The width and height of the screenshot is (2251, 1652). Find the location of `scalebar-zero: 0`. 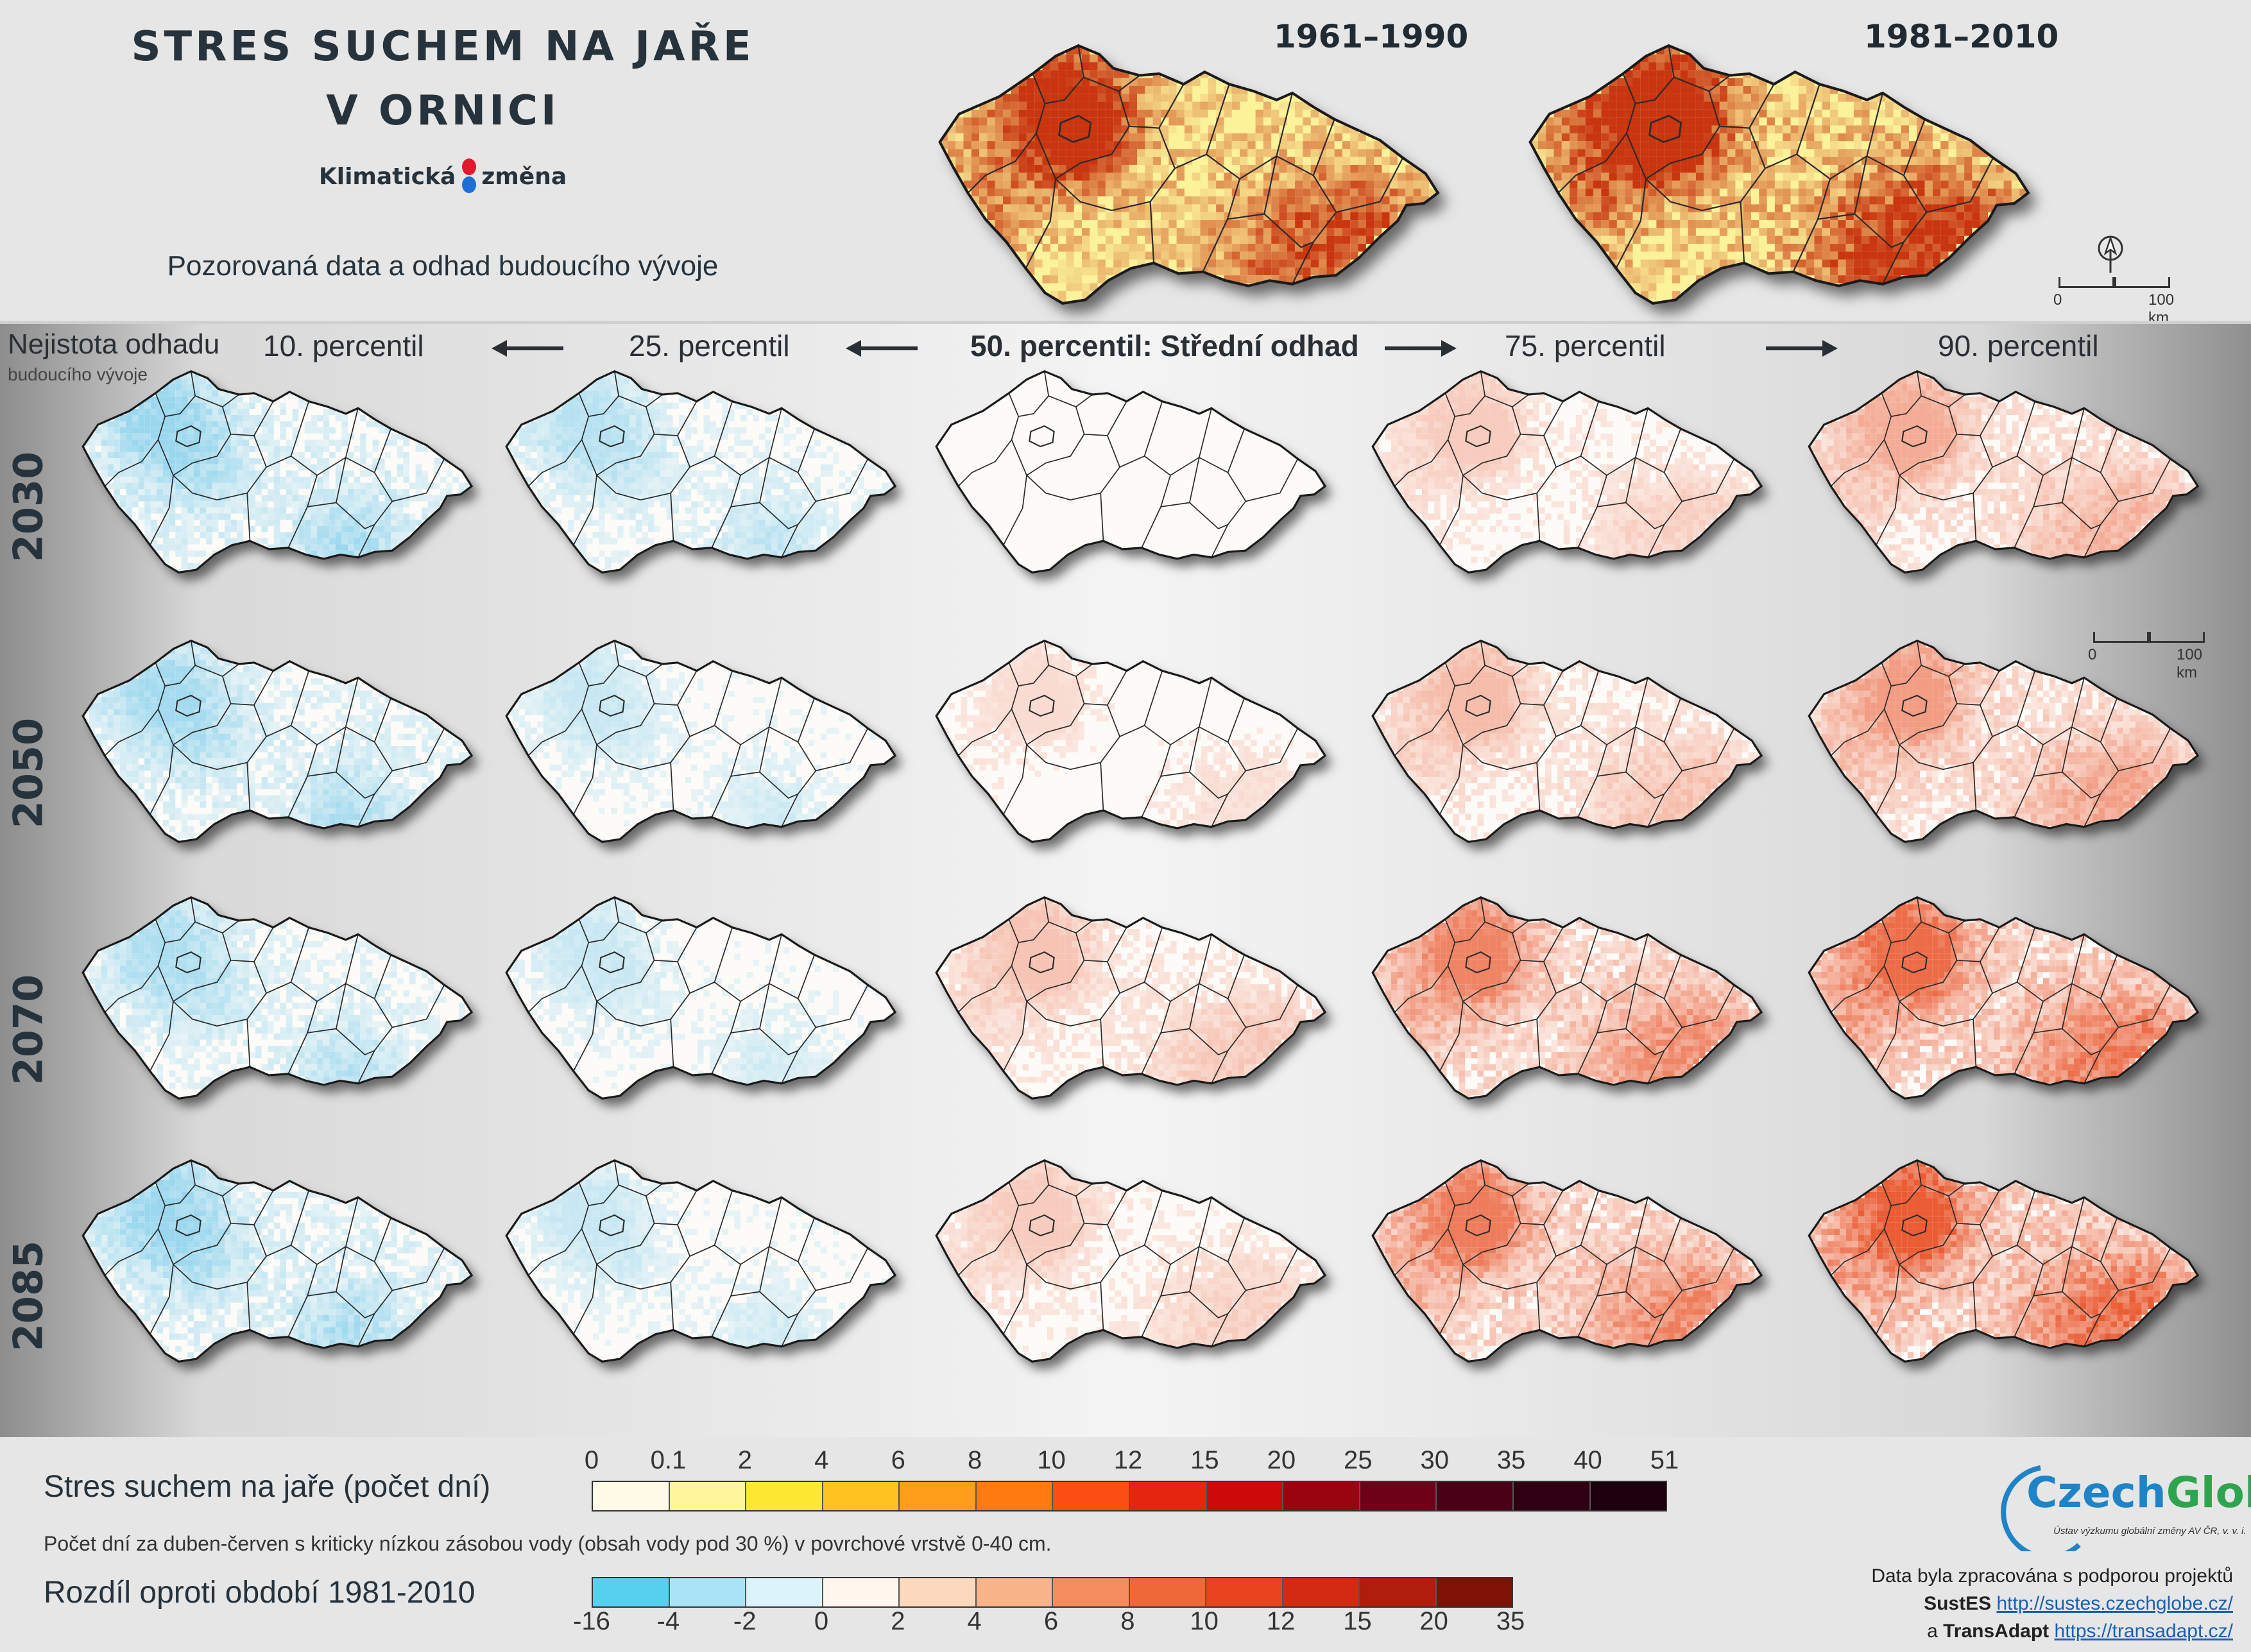

scalebar-zero: 0 is located at coordinates (2057, 300).